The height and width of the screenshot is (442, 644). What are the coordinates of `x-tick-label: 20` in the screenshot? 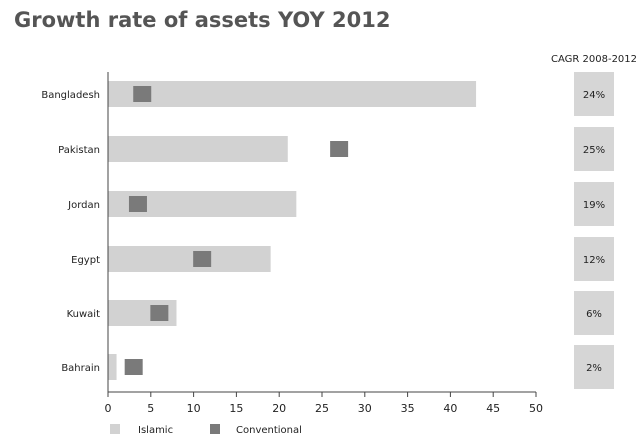 It's located at (279, 408).